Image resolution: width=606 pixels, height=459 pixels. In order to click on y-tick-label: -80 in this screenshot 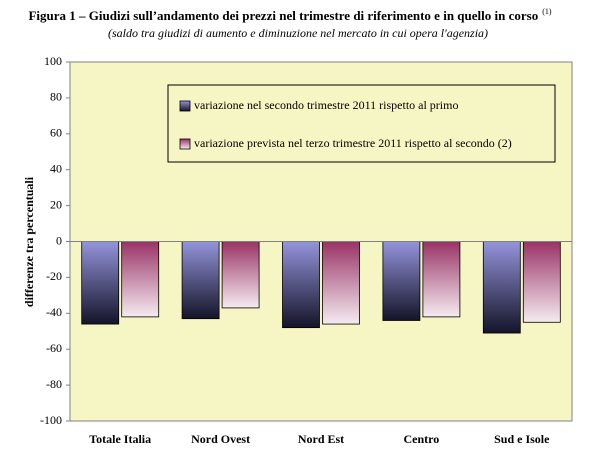, I will do `click(54, 384)`.